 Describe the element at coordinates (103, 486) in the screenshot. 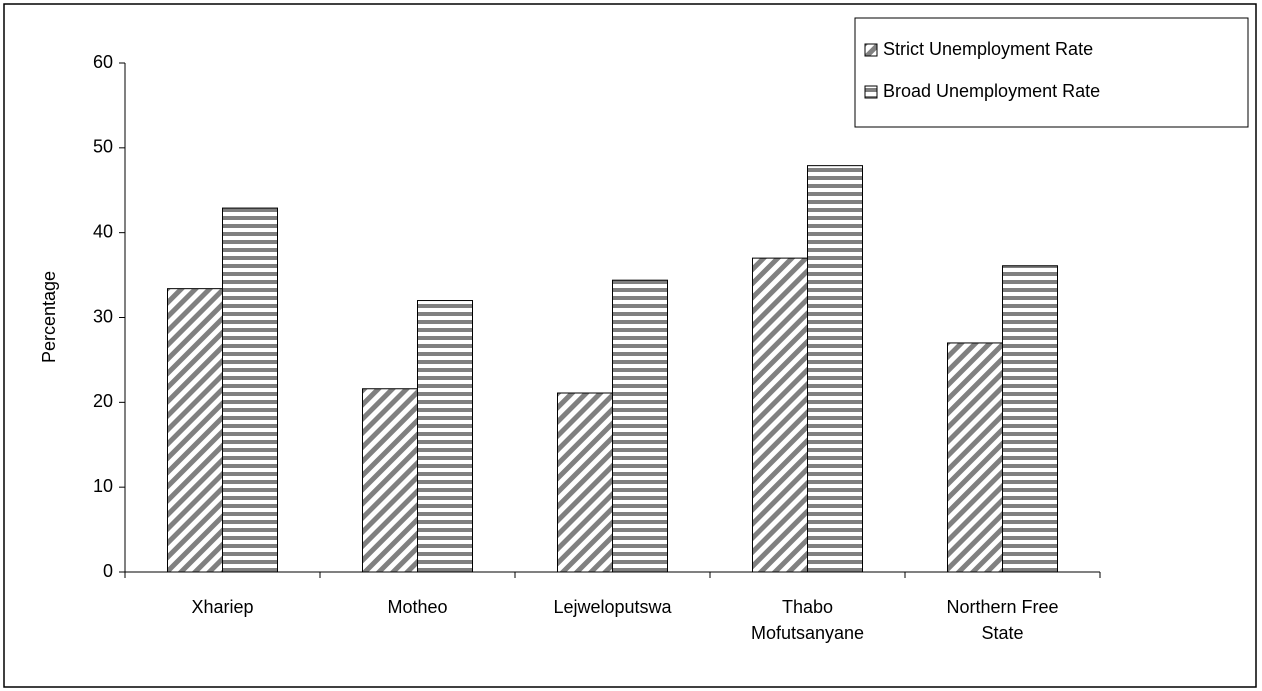

I see `y-tick-label: 10` at that location.